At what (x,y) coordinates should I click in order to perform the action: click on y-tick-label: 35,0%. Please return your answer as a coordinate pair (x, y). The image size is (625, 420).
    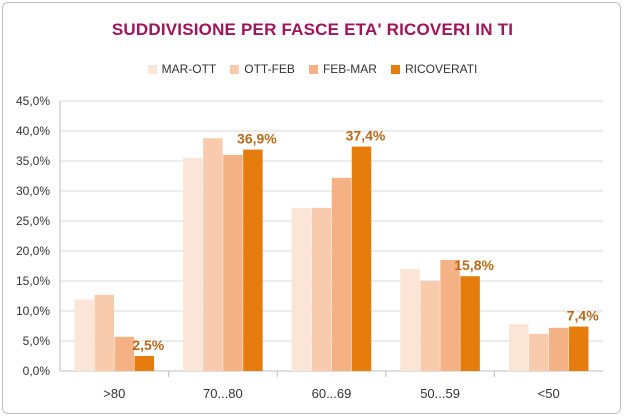
    Looking at the image, I should click on (33, 161).